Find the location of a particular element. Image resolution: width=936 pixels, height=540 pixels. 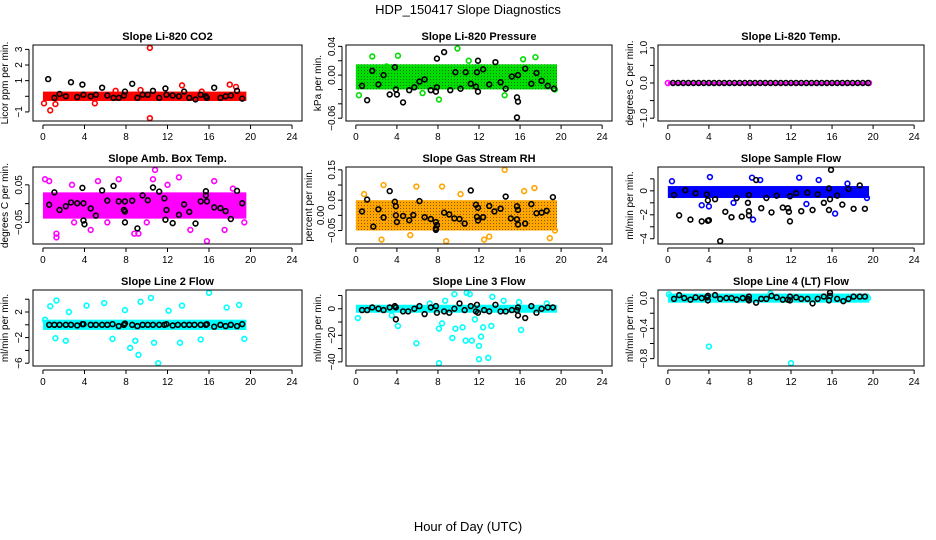

y-tick-label: 0.00 is located at coordinates (321, 215).